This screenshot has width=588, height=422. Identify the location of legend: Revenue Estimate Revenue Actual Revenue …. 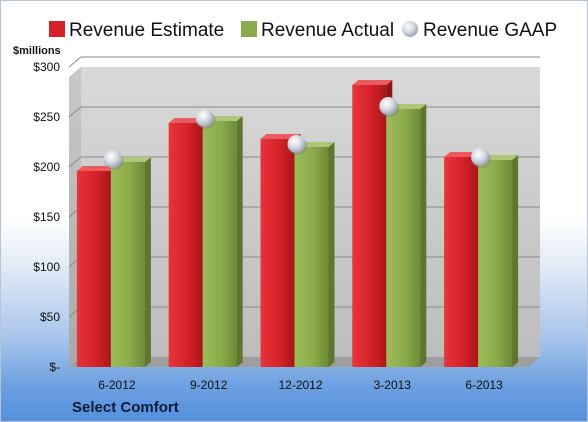
(303, 30).